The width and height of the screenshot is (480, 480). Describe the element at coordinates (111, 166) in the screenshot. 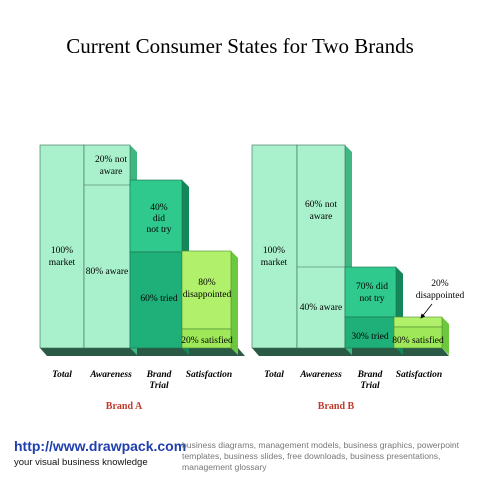

I see `brand-a-not-aware-label: 20% not aware` at that location.